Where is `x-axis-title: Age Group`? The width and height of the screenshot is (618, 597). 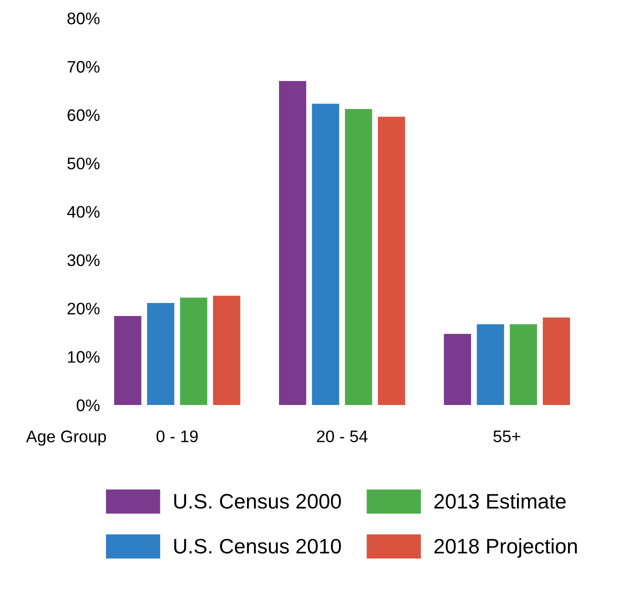
x-axis-title: Age Group is located at coordinates (66, 438).